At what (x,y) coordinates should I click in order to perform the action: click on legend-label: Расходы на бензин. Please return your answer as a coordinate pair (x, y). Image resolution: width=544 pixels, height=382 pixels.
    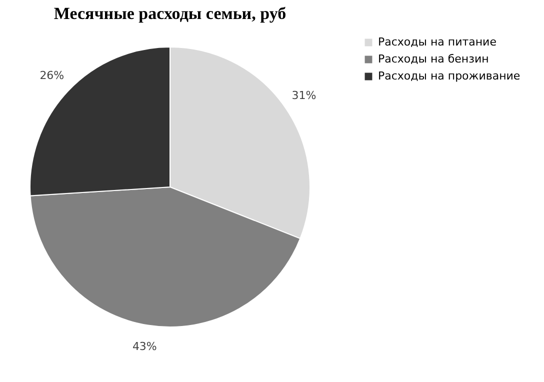
    Looking at the image, I should click on (433, 59).